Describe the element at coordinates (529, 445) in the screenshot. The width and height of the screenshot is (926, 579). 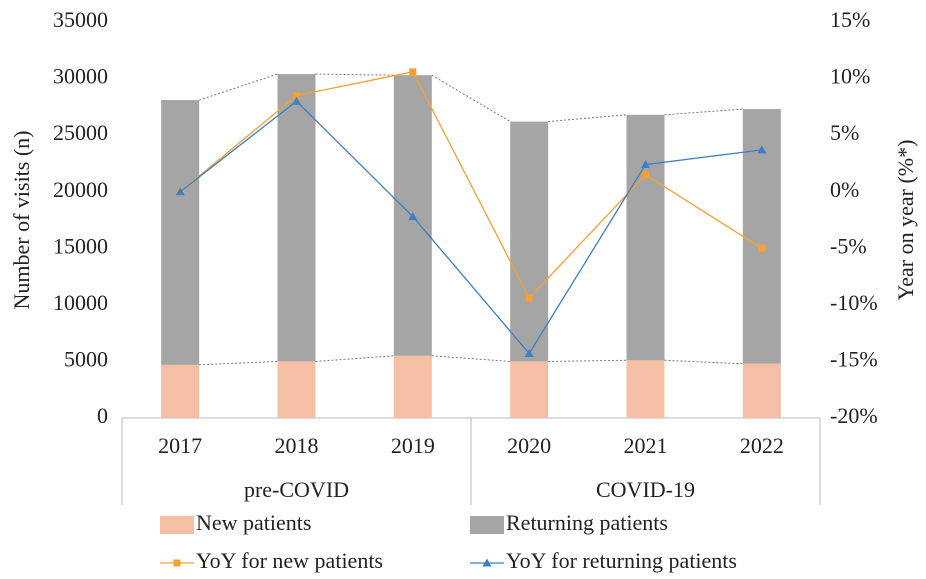
I see `x-tick-label: 2020` at that location.